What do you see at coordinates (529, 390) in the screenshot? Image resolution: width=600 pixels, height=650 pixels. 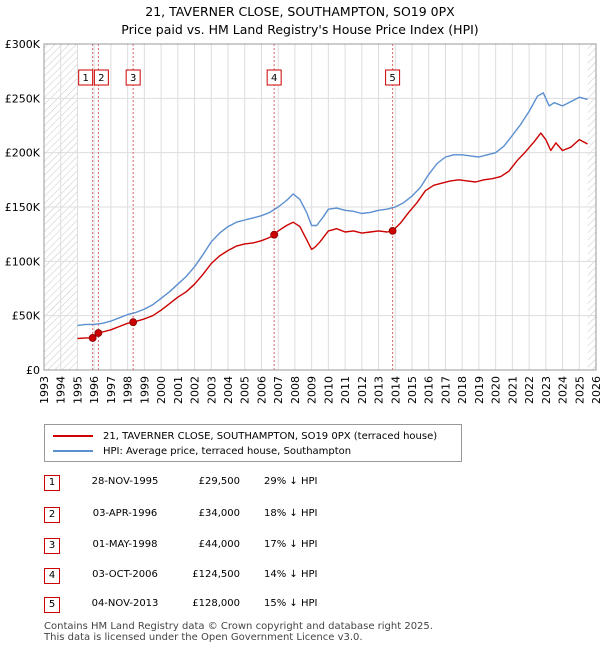 I see `x-tick-label: 2022` at bounding box center [529, 390].